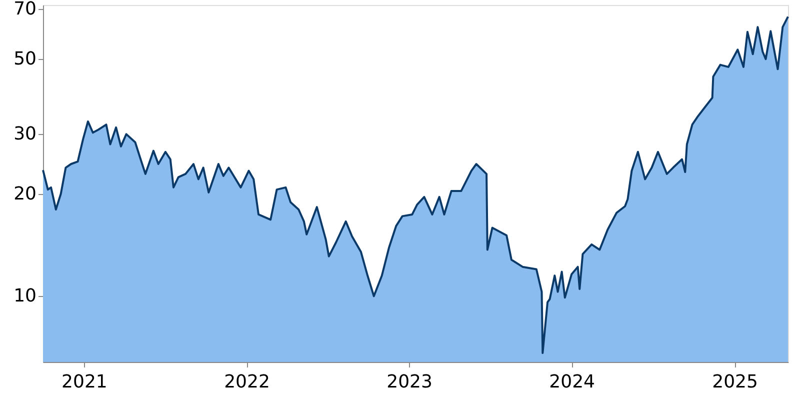 This screenshot has width=800, height=400. What do you see at coordinates (409, 382) in the screenshot?
I see `x-tick-label: 2023` at bounding box center [409, 382].